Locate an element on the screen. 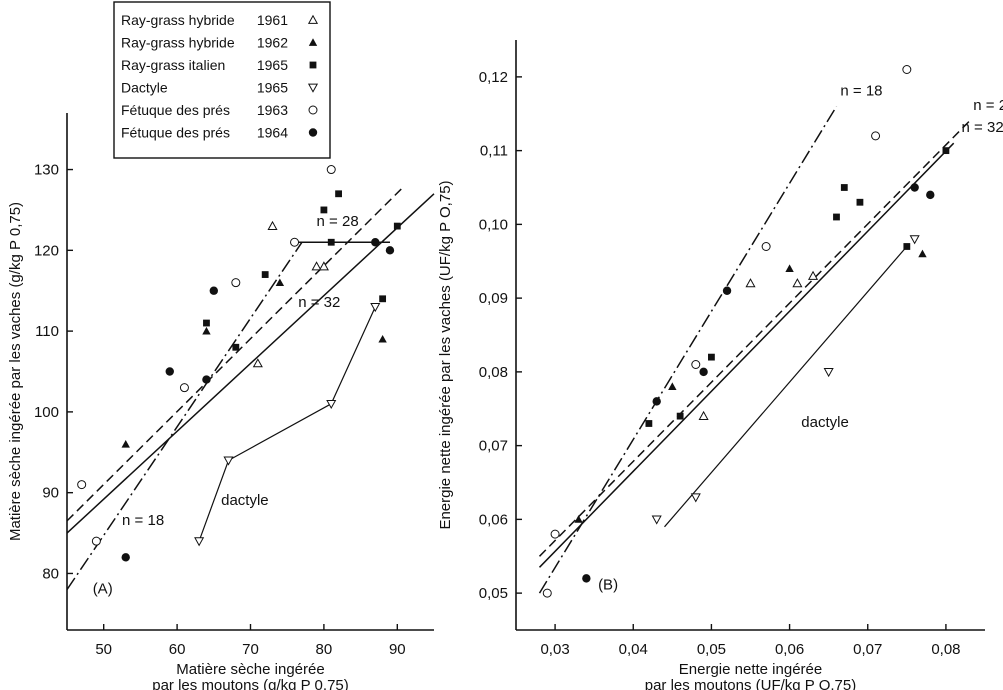  panel-a-annotation: n = 18 is located at coordinates (143, 520).